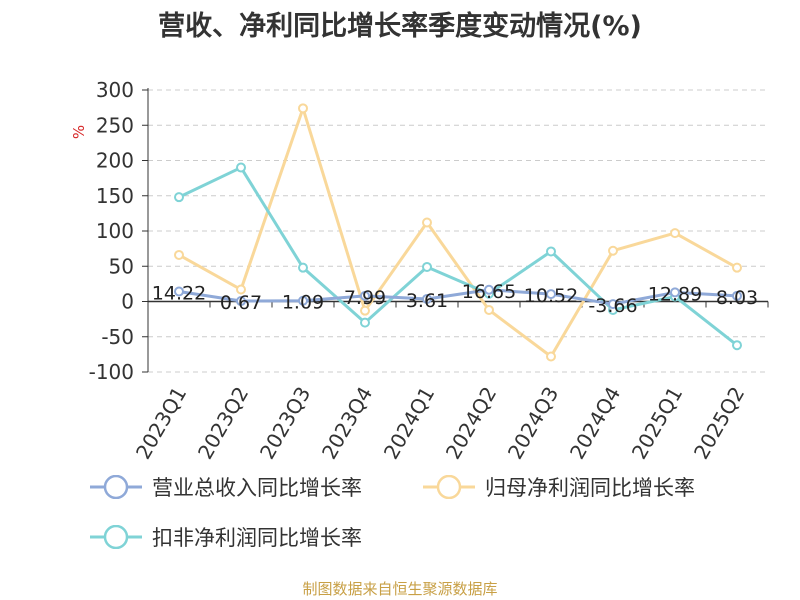  Describe the element at coordinates (409, 423) in the screenshot. I see `x-tick-label: 2024Q1` at that location.